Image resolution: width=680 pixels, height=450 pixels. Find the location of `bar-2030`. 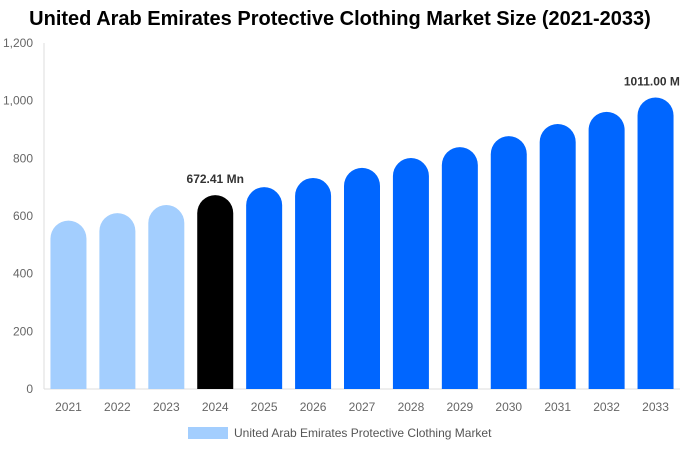

bar-2030 is located at coordinates (508, 262).